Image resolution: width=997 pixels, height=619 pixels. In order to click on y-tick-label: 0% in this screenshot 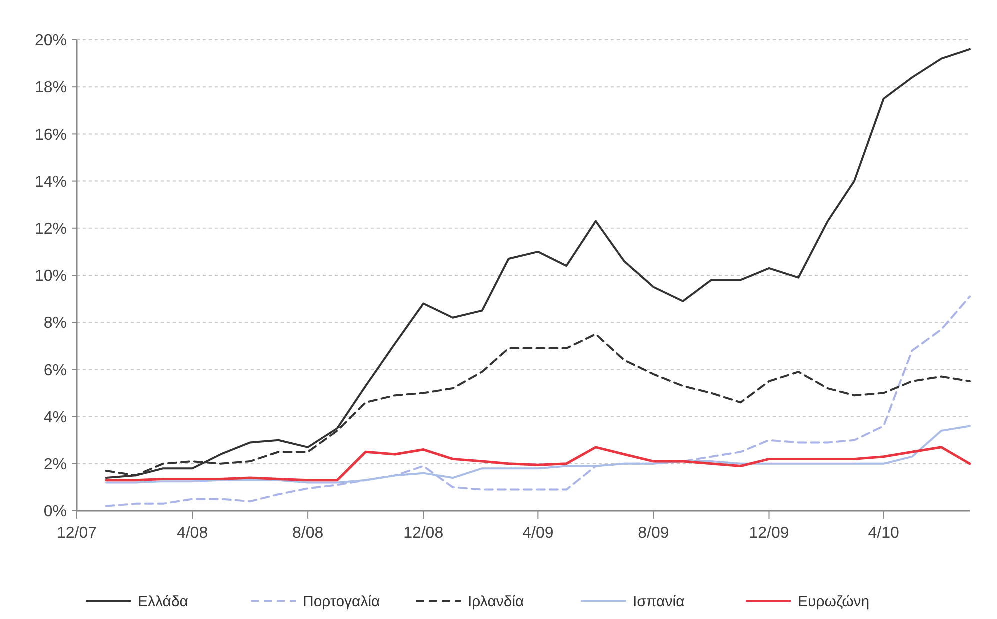, I will do `click(55, 512)`.